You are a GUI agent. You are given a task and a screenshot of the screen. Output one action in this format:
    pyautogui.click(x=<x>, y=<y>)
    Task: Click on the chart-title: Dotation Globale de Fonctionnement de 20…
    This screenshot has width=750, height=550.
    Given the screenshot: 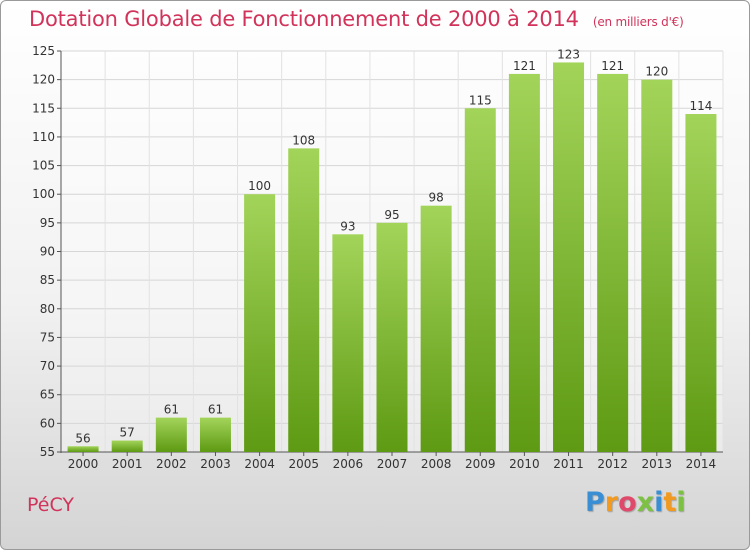 What is the action you would take?
    pyautogui.click(x=356, y=19)
    